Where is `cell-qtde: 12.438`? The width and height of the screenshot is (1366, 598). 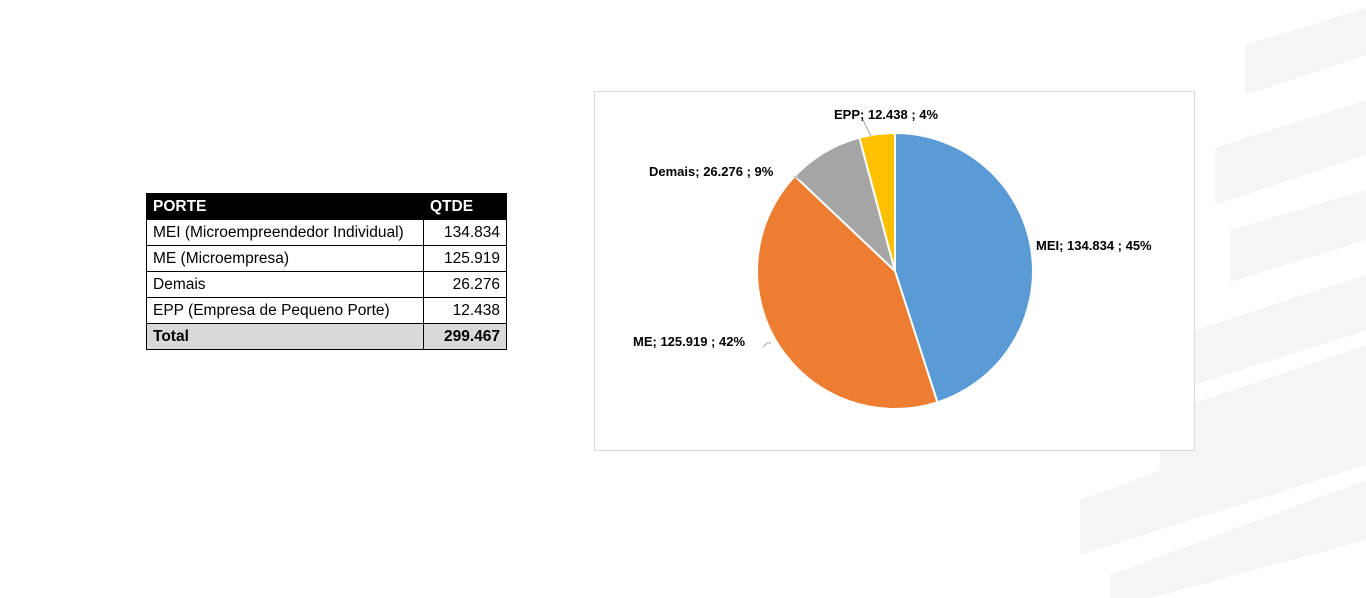
cell-qtde: 12.438 is located at coordinates (465, 310).